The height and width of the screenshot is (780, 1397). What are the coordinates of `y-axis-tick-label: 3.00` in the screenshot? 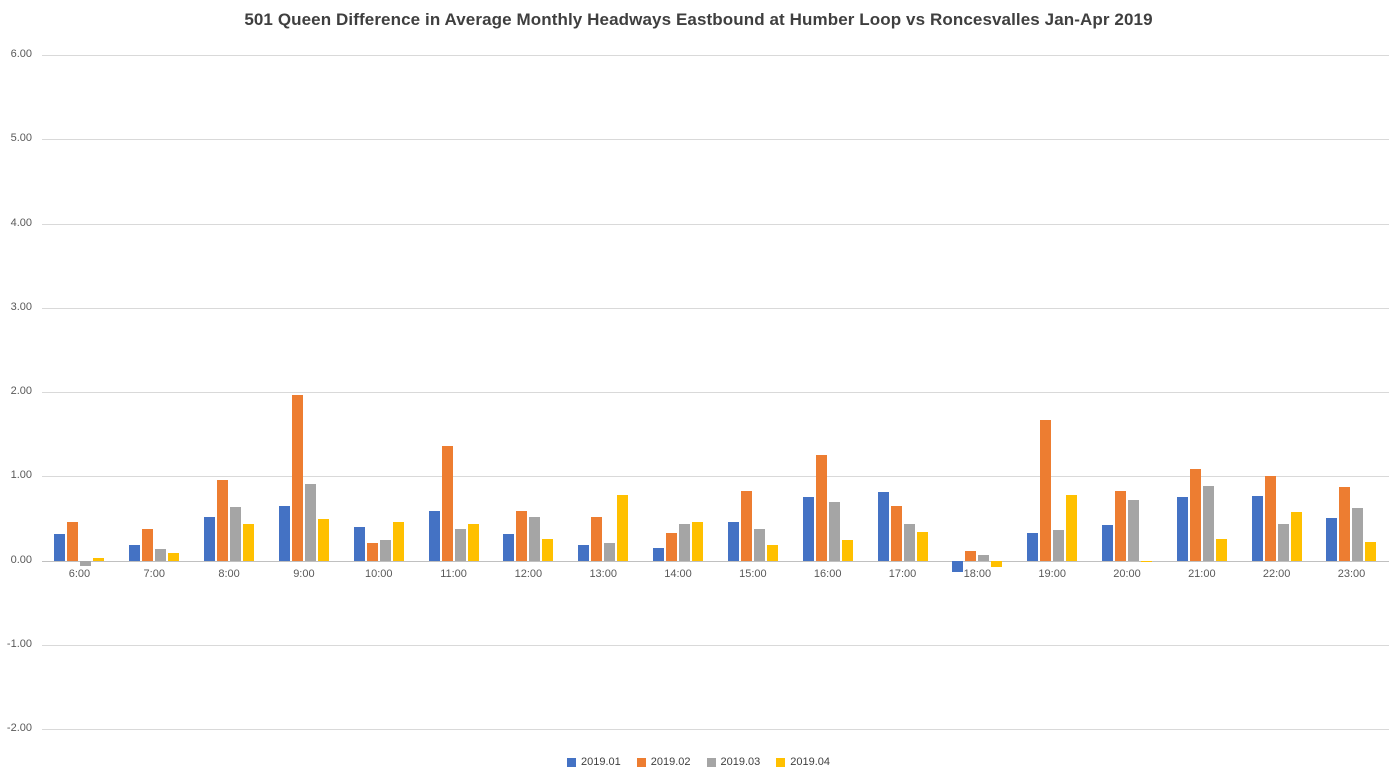 It's located at (21, 306).